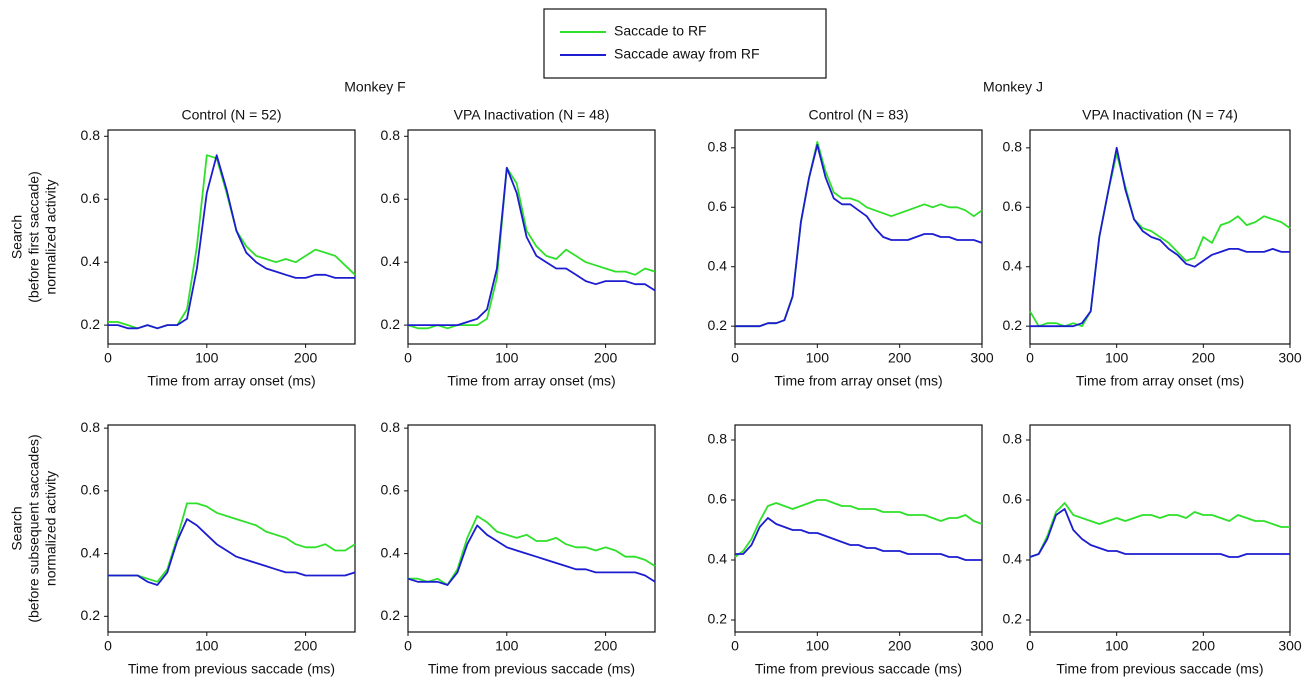 The height and width of the screenshot is (684, 1316). I want to click on panel-title: VPA Inactivation (N = 74), so click(1160, 115).